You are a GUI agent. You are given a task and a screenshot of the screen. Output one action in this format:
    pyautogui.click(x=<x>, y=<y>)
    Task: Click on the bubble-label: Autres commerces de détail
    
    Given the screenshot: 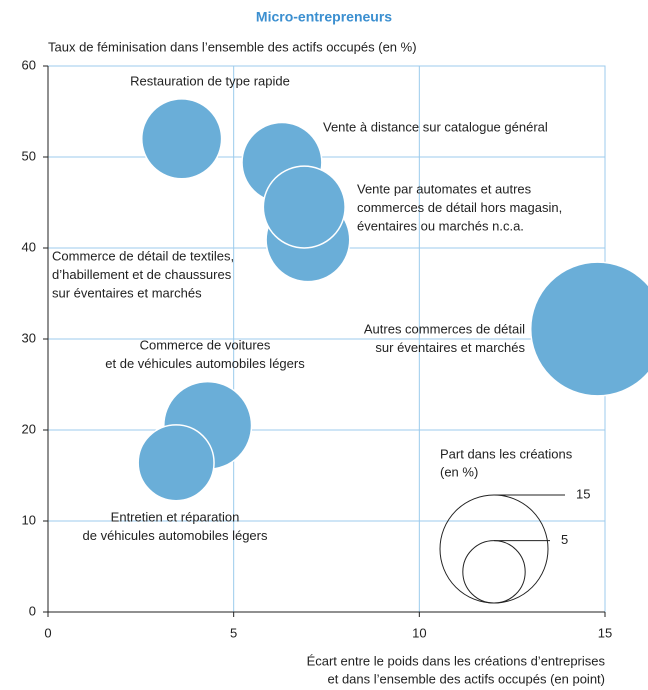 What is the action you would take?
    pyautogui.click(x=444, y=328)
    